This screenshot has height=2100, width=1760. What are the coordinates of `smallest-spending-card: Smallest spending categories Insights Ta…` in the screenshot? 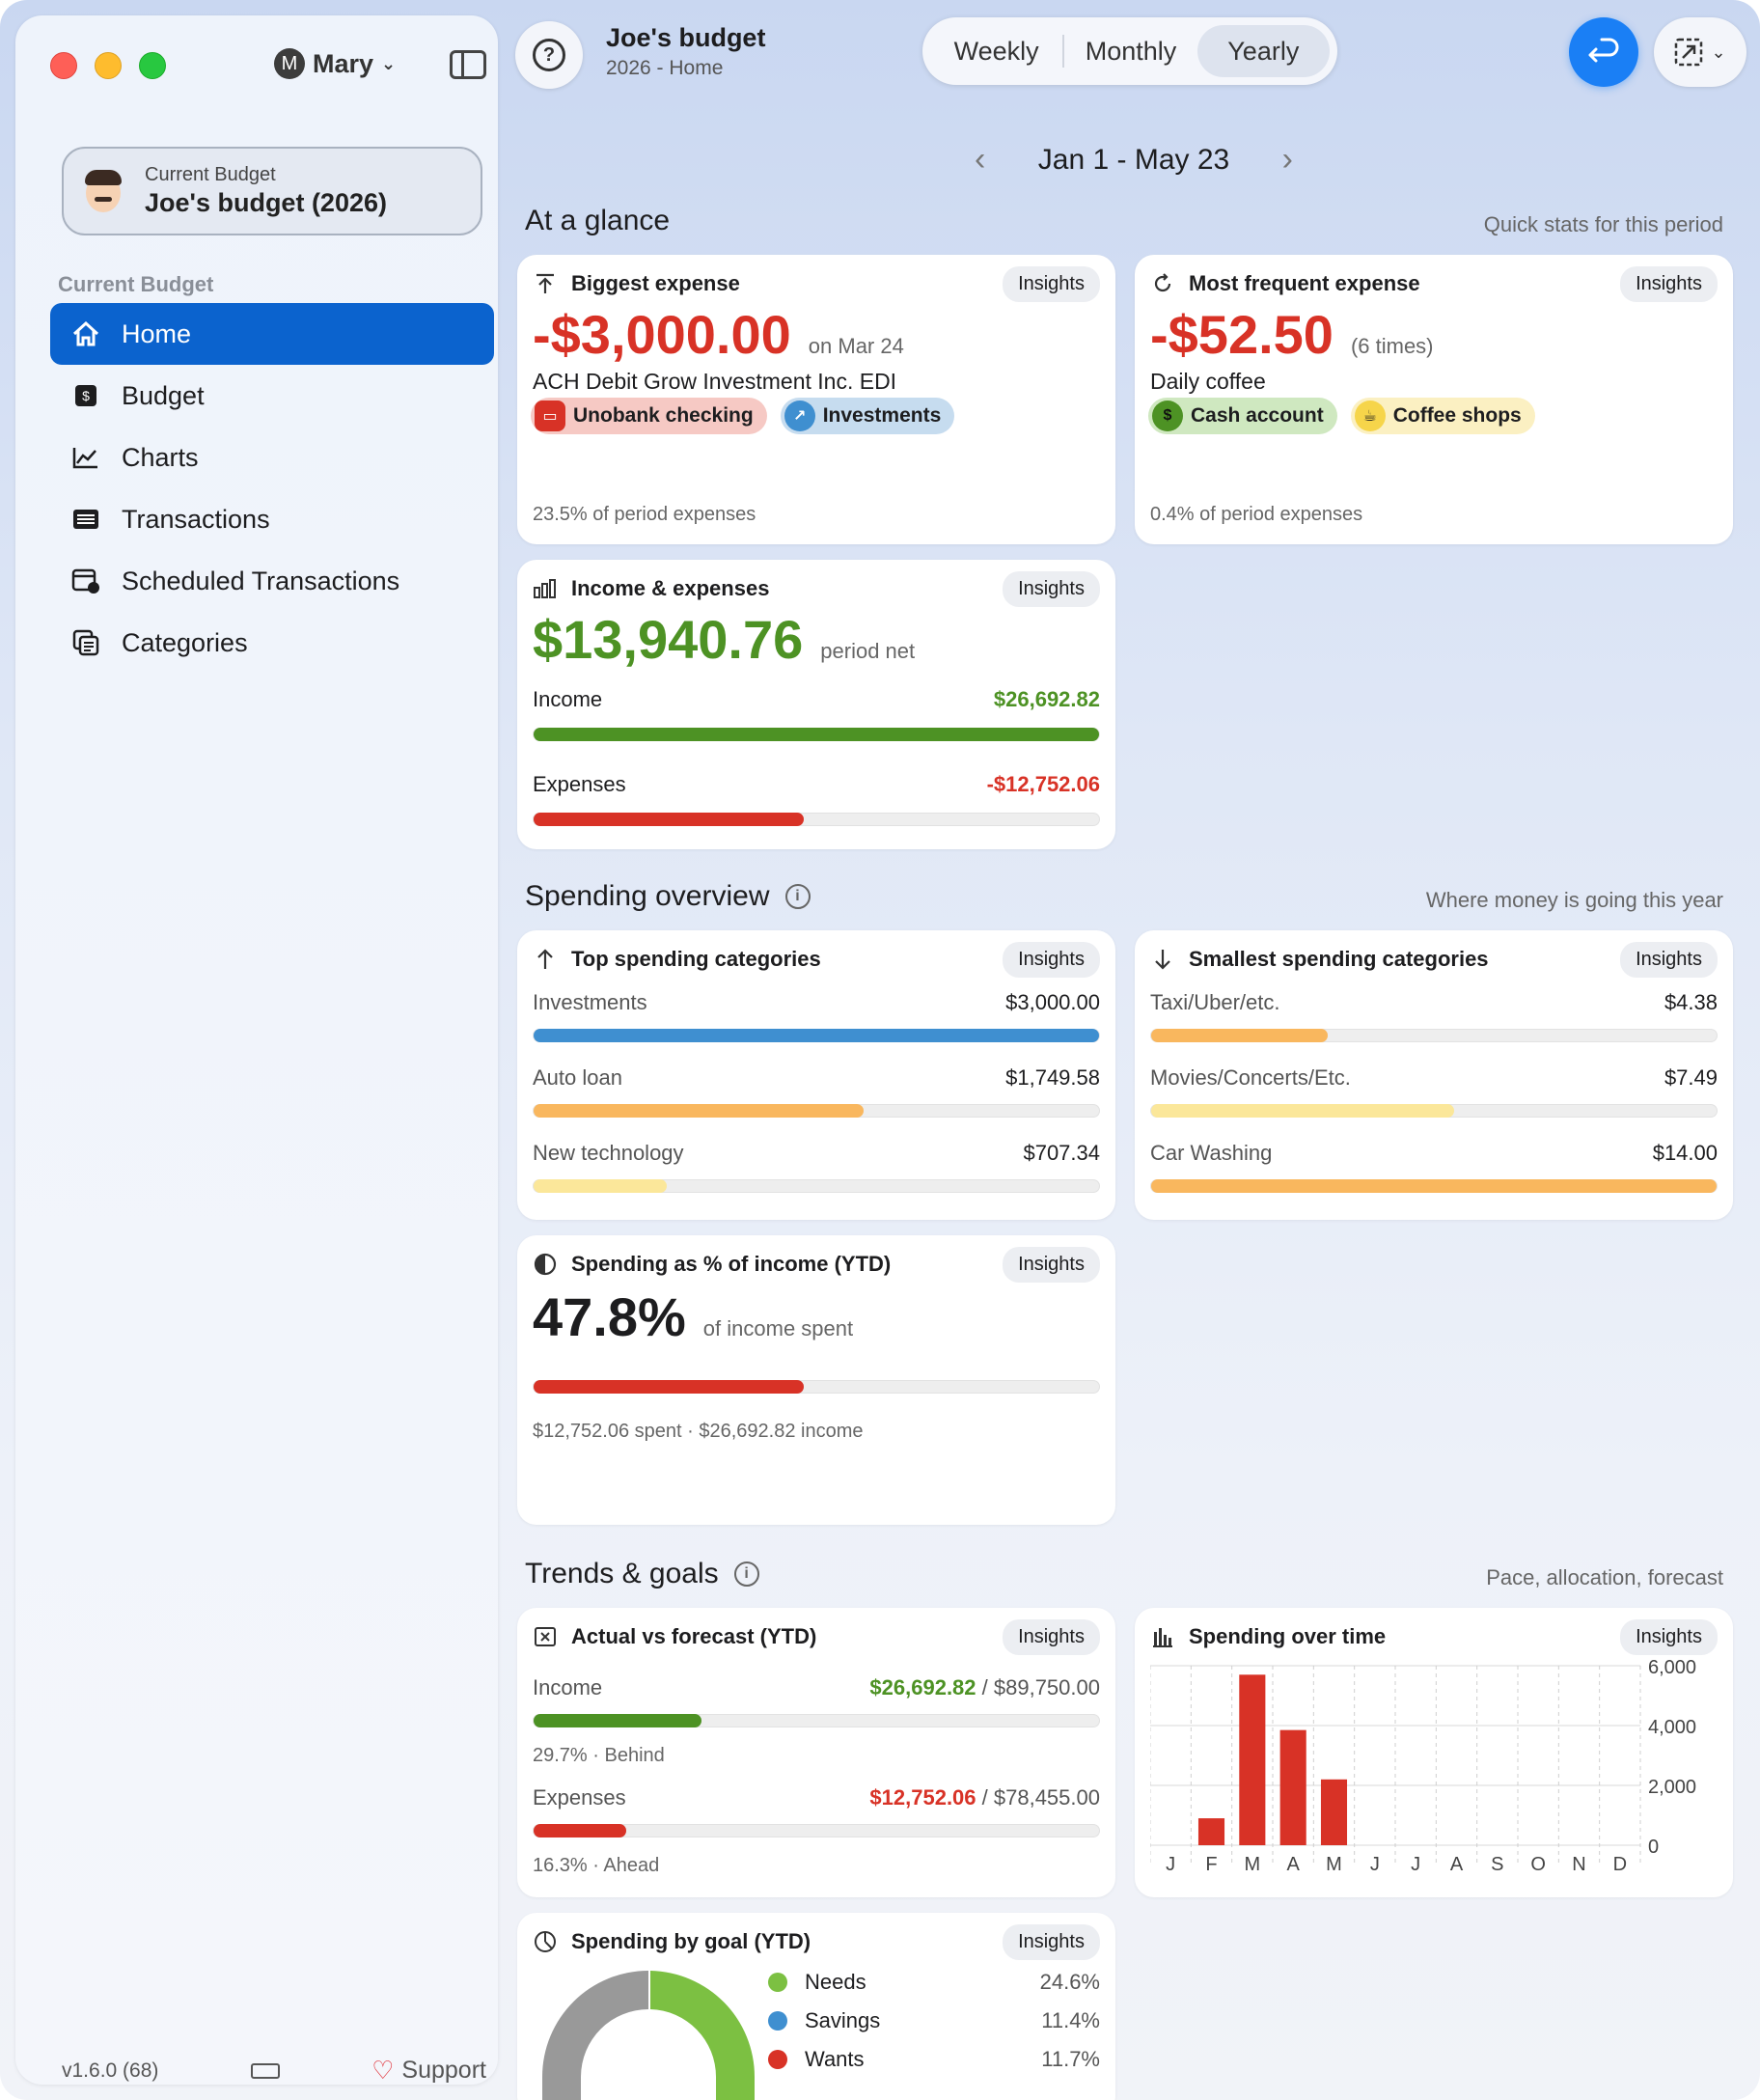 It's located at (1434, 1075).